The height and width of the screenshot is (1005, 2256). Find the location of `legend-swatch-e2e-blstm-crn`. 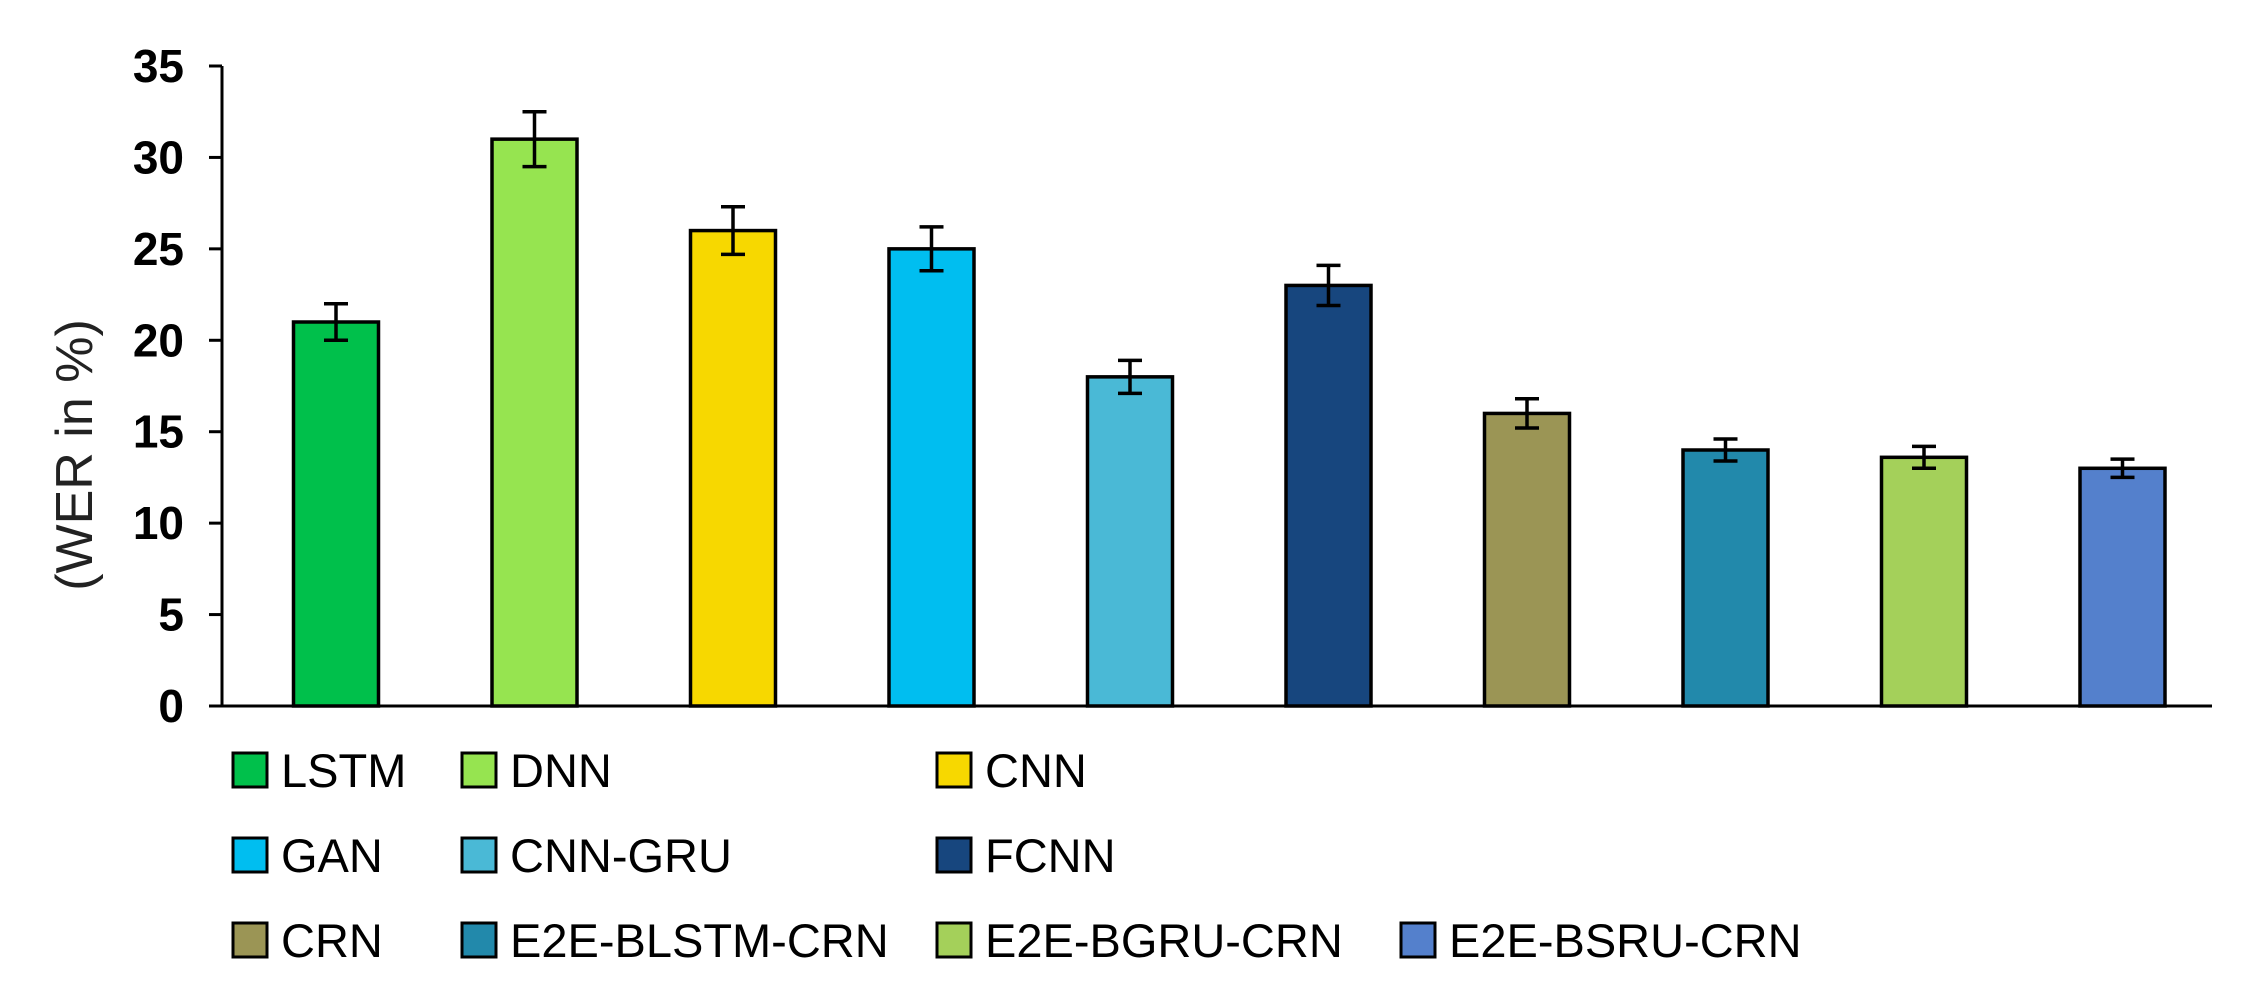

legend-swatch-e2e-blstm-crn is located at coordinates (479, 940).